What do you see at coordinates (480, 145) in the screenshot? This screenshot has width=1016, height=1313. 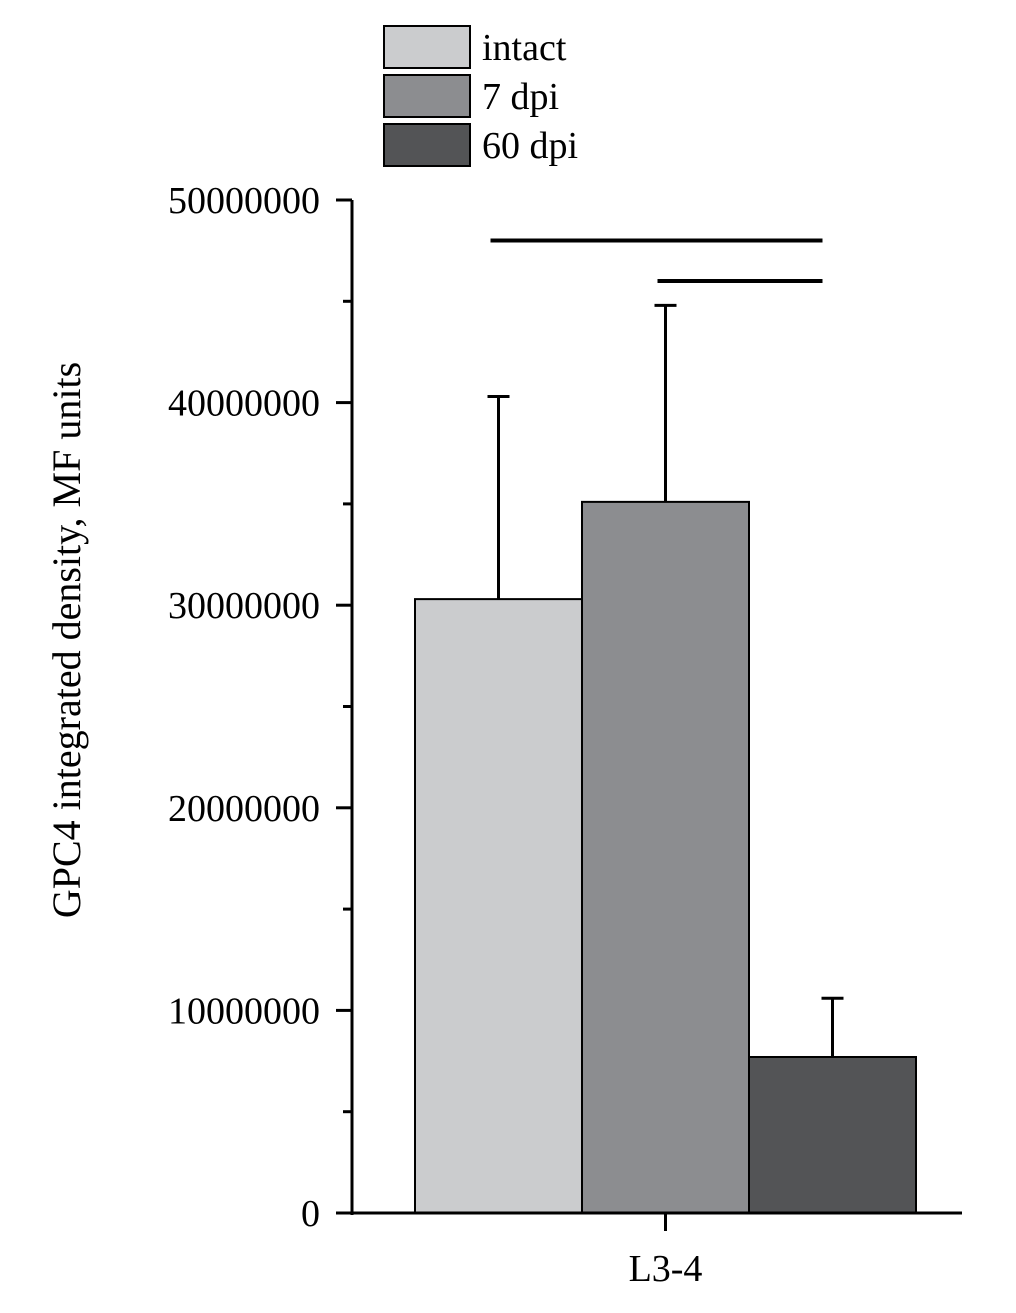 I see `legend-item-60-dpi: 60 dpi` at bounding box center [480, 145].